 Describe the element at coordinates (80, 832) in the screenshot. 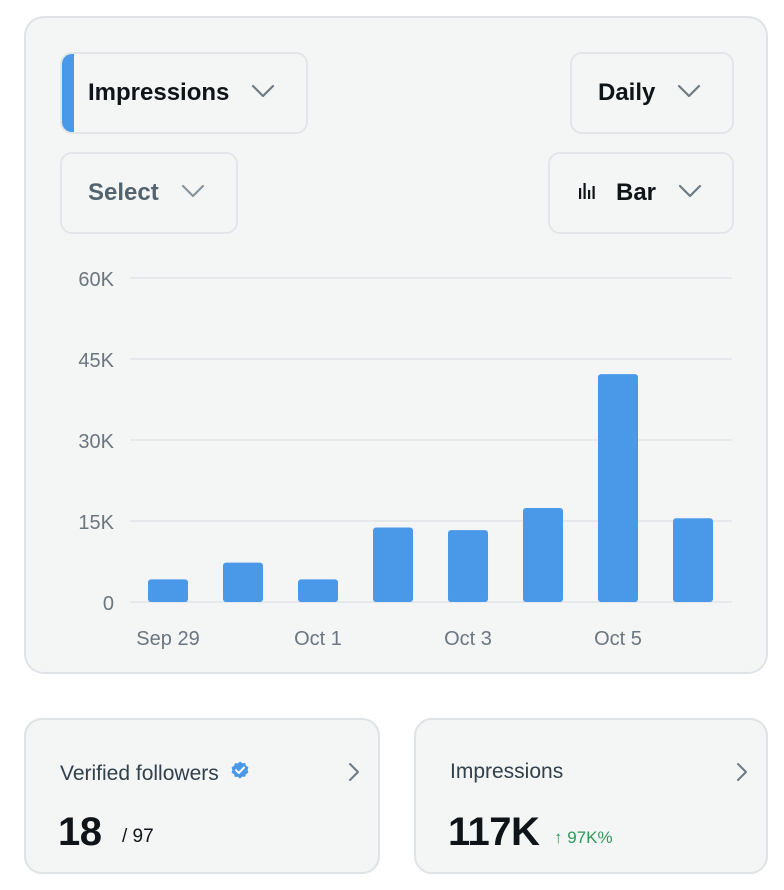

I see `verified-followers-count: 18` at that location.